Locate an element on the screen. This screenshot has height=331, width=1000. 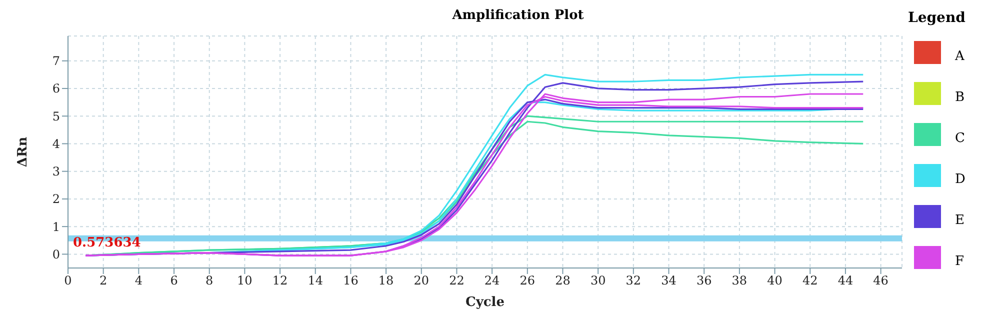
legend-title: Legend is located at coordinates (937, 18).